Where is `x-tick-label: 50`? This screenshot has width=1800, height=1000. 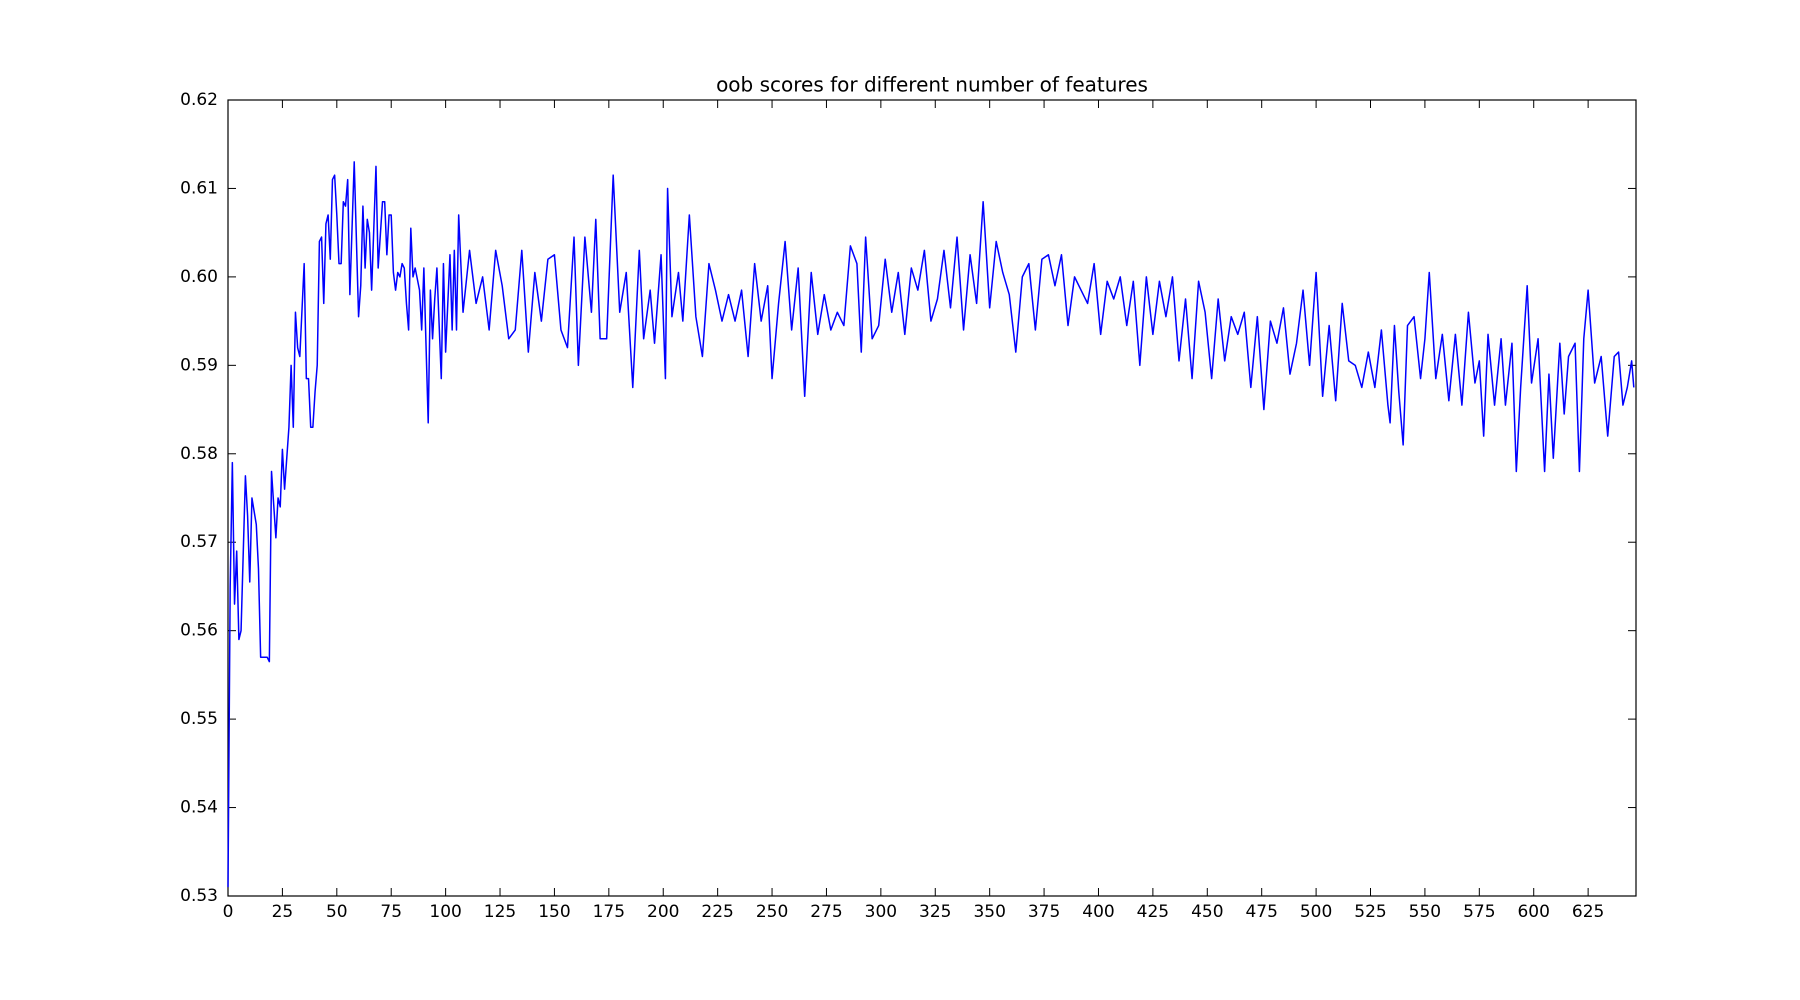 x-tick-label: 50 is located at coordinates (337, 912).